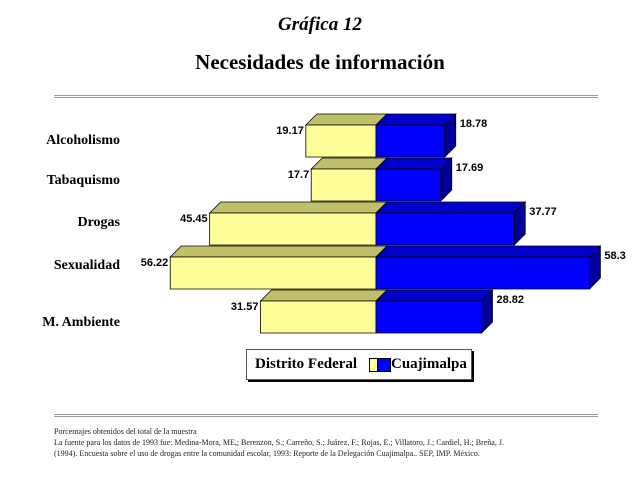 The width and height of the screenshot is (640, 480). I want to click on legend-label-cuajimalpa: Cuajimalpa, so click(429, 364).